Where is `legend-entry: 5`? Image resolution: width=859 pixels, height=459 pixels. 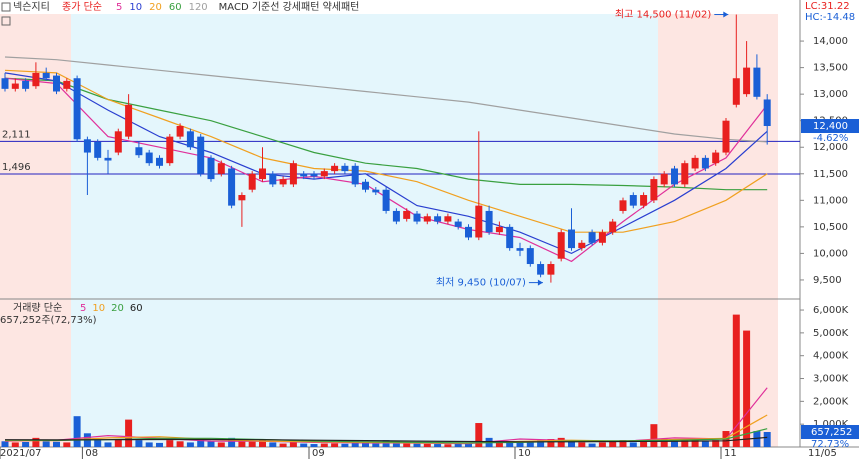 legend-entry: 5 is located at coordinates (83, 308).